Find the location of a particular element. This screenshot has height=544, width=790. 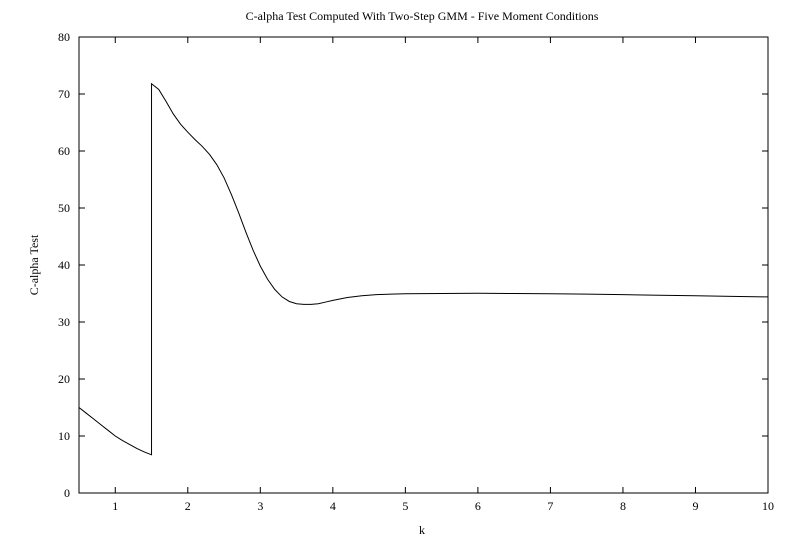

y-tick-label: 50 is located at coordinates (64, 208).